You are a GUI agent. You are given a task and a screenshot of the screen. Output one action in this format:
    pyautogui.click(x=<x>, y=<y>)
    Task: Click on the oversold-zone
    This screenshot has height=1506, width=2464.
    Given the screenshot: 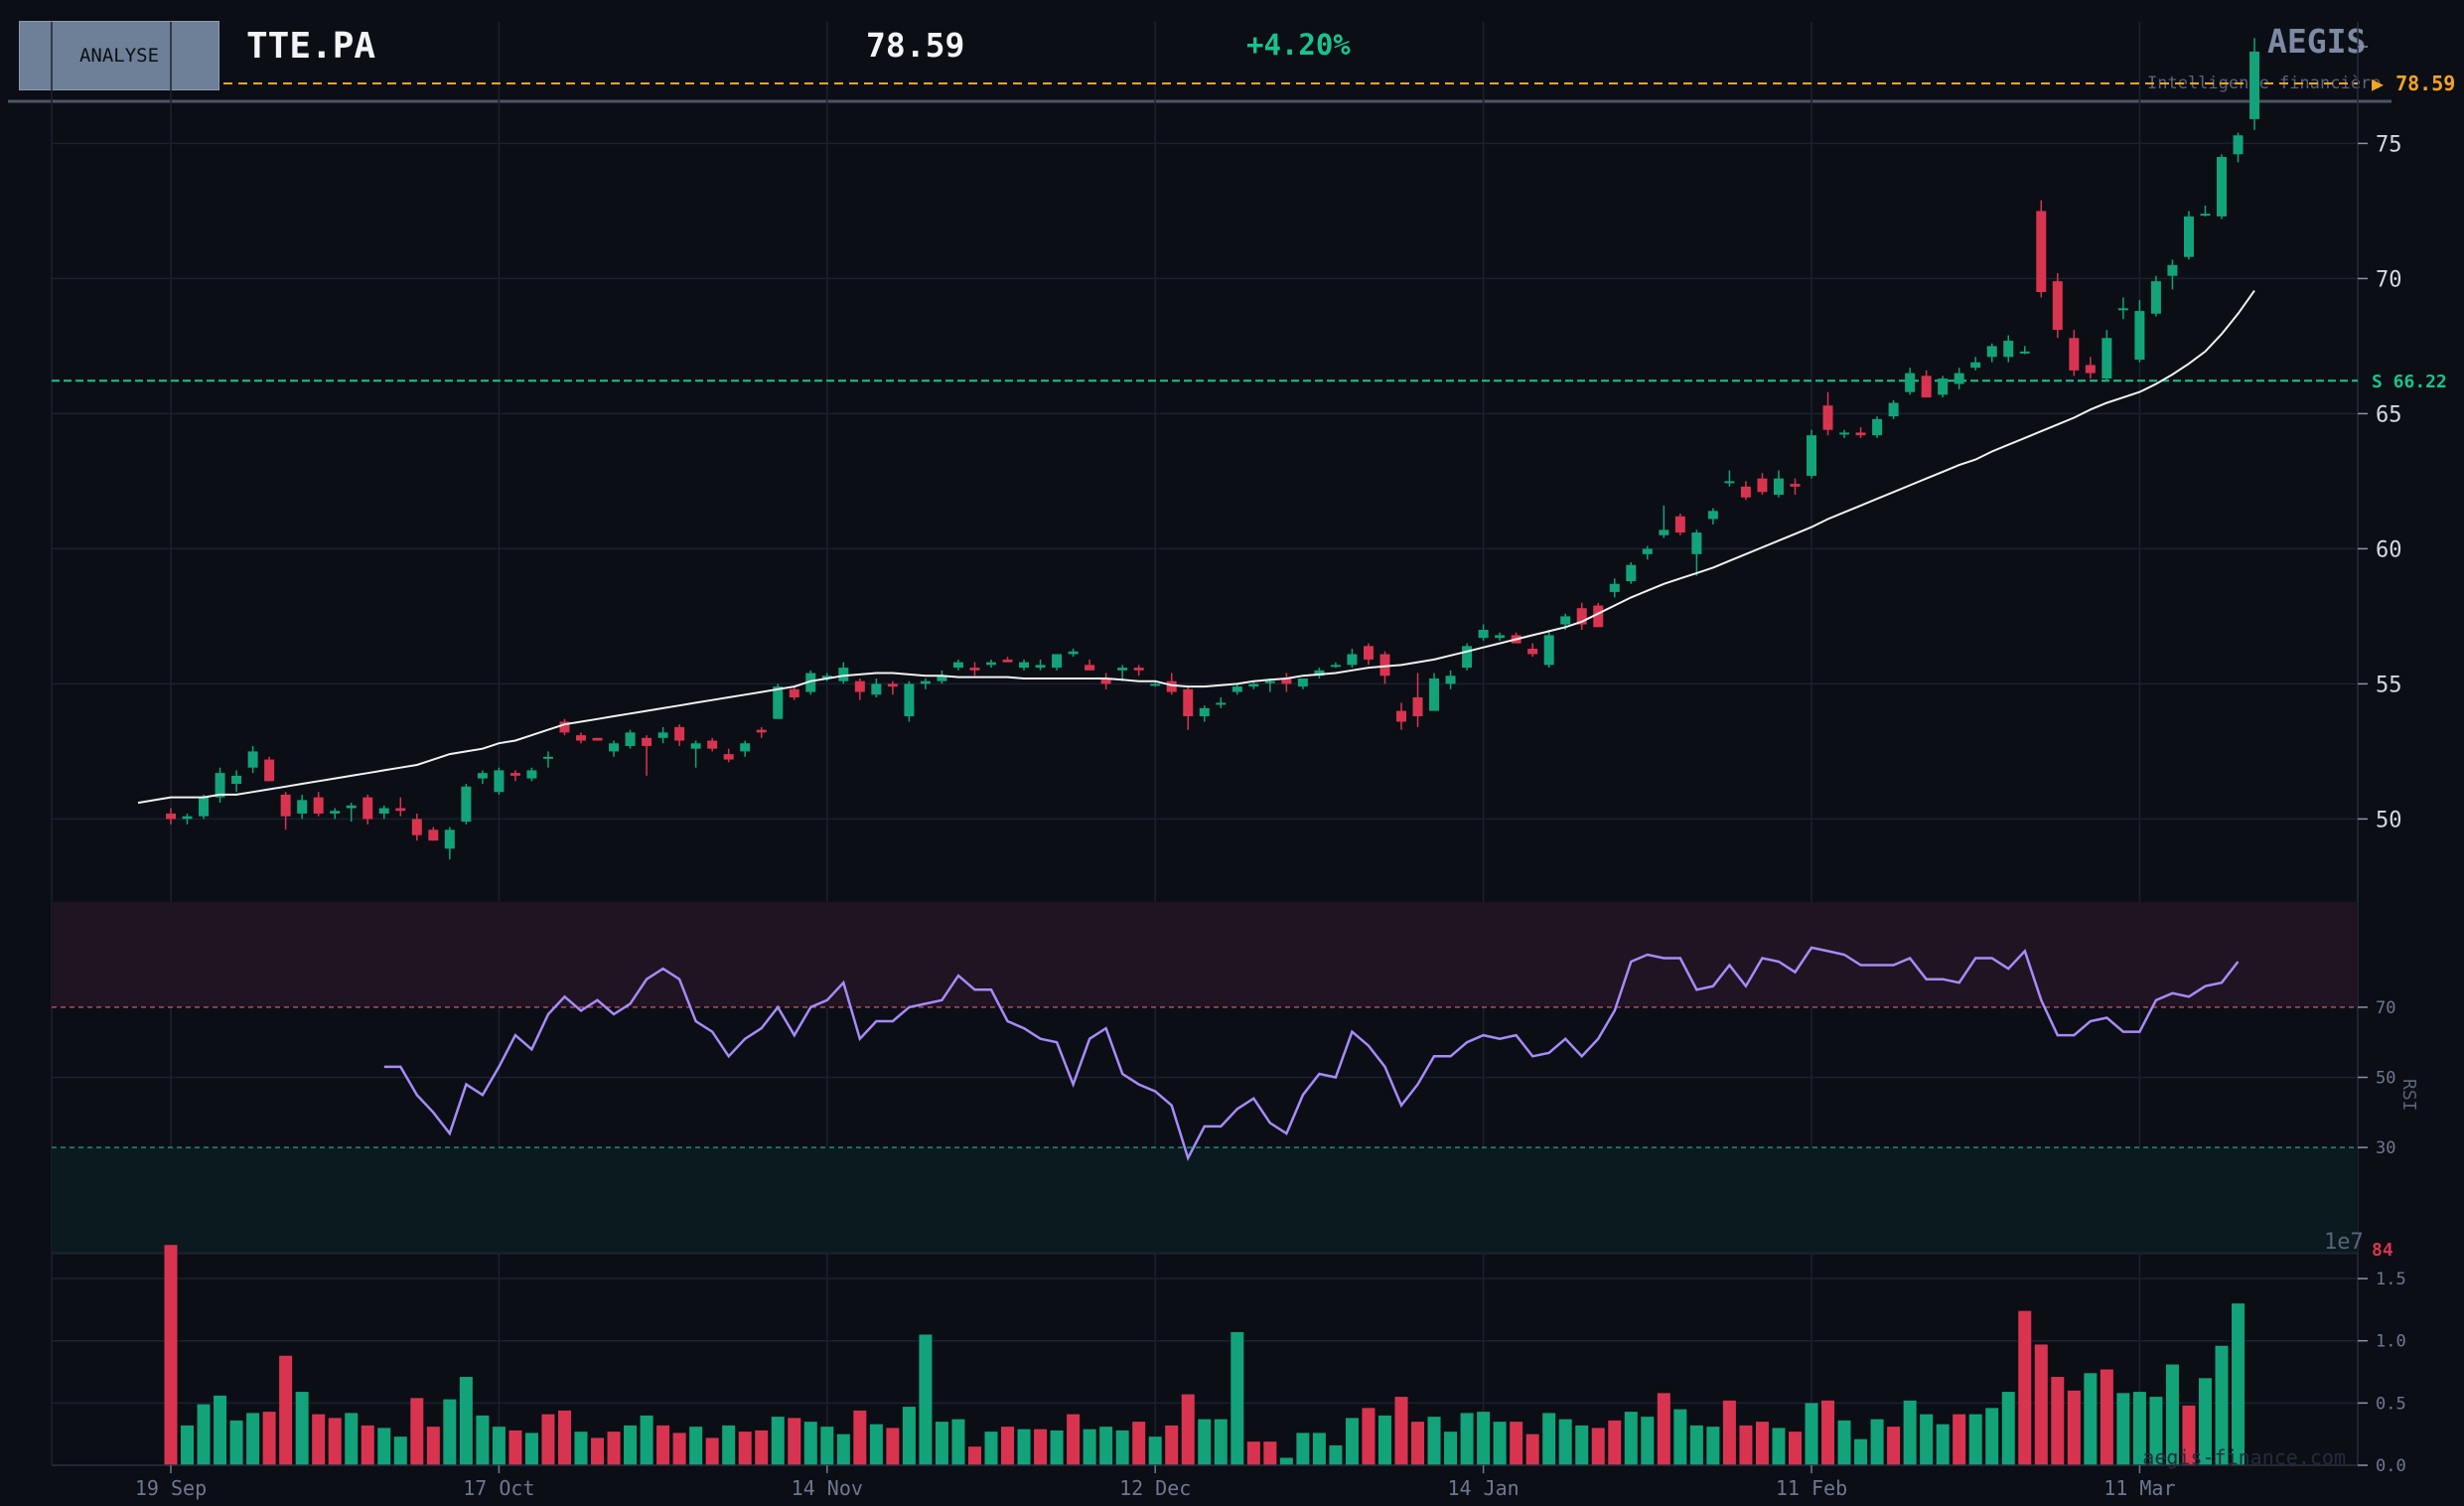 What is the action you would take?
    pyautogui.click(x=1205, y=1200)
    